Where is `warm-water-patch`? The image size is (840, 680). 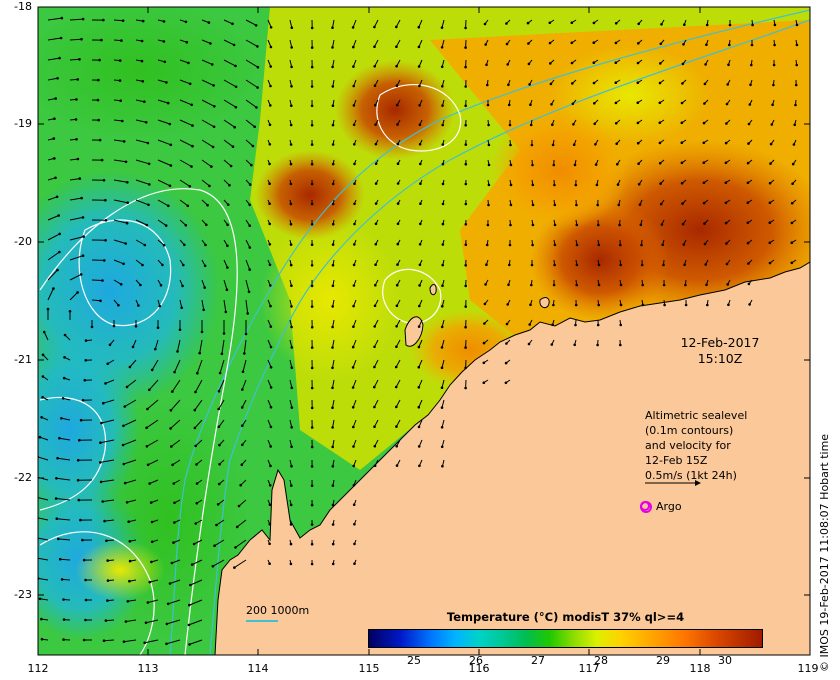
warm-water-patch is located at coordinates (560, 170).